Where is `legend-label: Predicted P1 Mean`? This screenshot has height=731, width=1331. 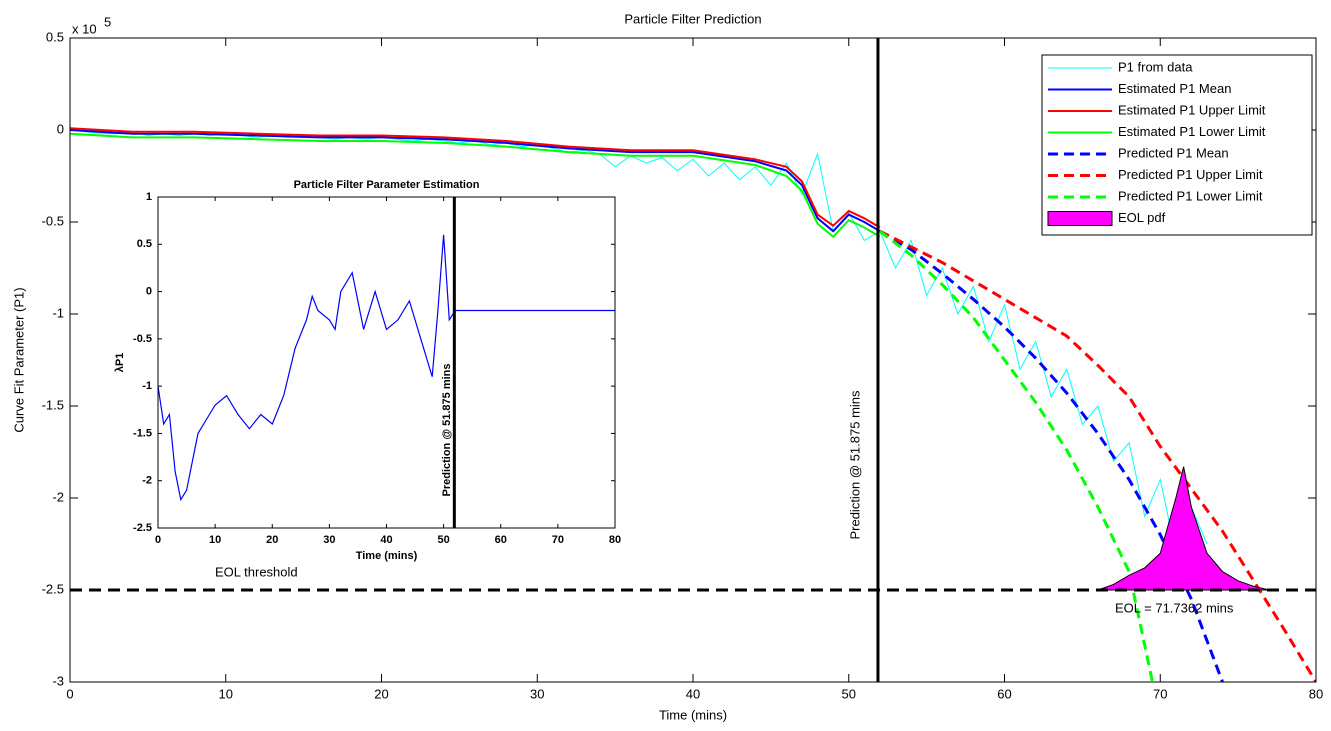
legend-label: Predicted P1 Mean is located at coordinates (1173, 152).